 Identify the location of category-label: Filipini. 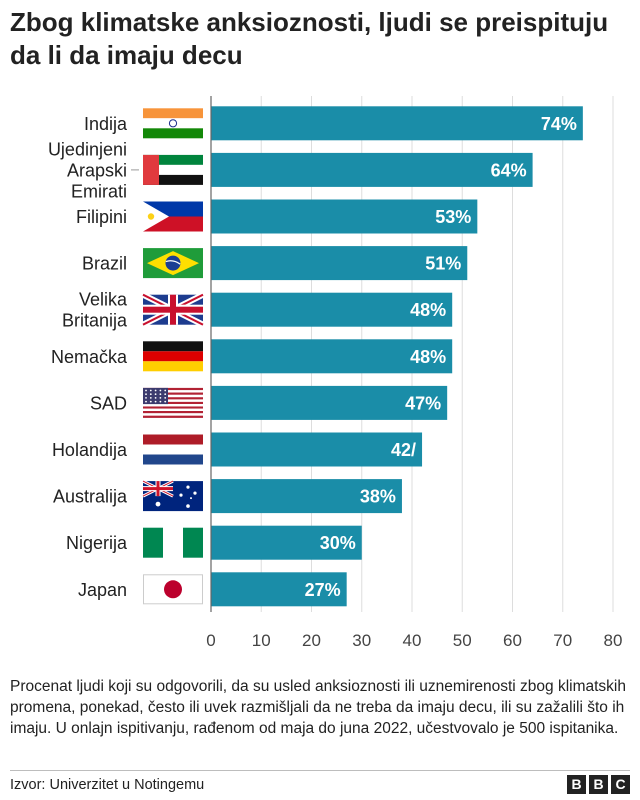
(101, 217).